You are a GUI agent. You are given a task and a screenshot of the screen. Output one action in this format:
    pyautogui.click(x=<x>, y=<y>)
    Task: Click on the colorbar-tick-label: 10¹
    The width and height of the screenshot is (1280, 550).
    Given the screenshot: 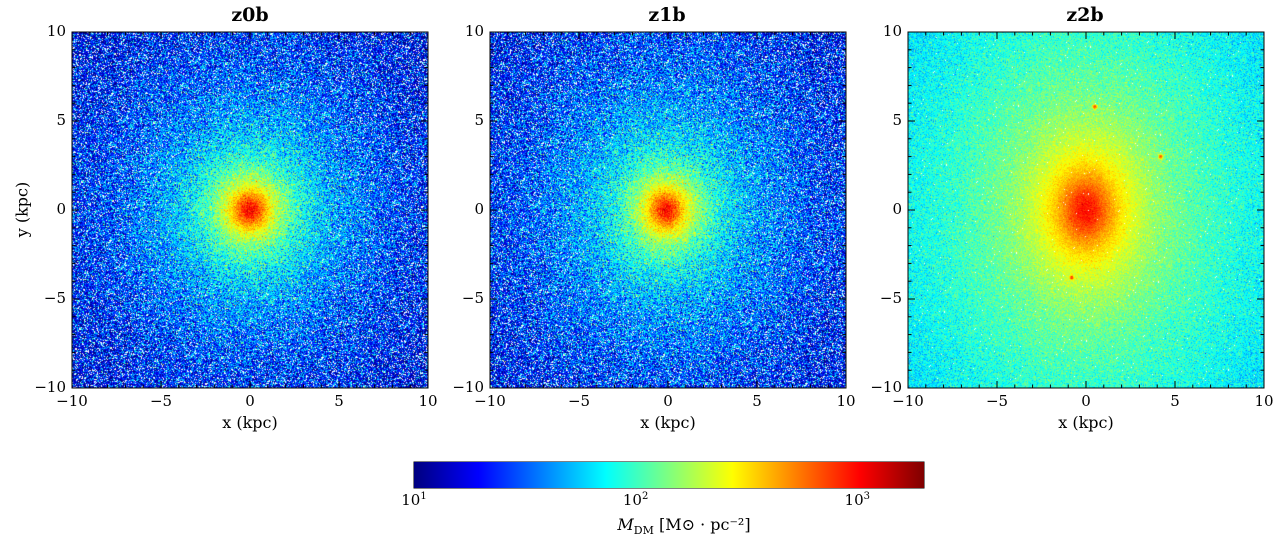 What is the action you would take?
    pyautogui.click(x=414, y=500)
    